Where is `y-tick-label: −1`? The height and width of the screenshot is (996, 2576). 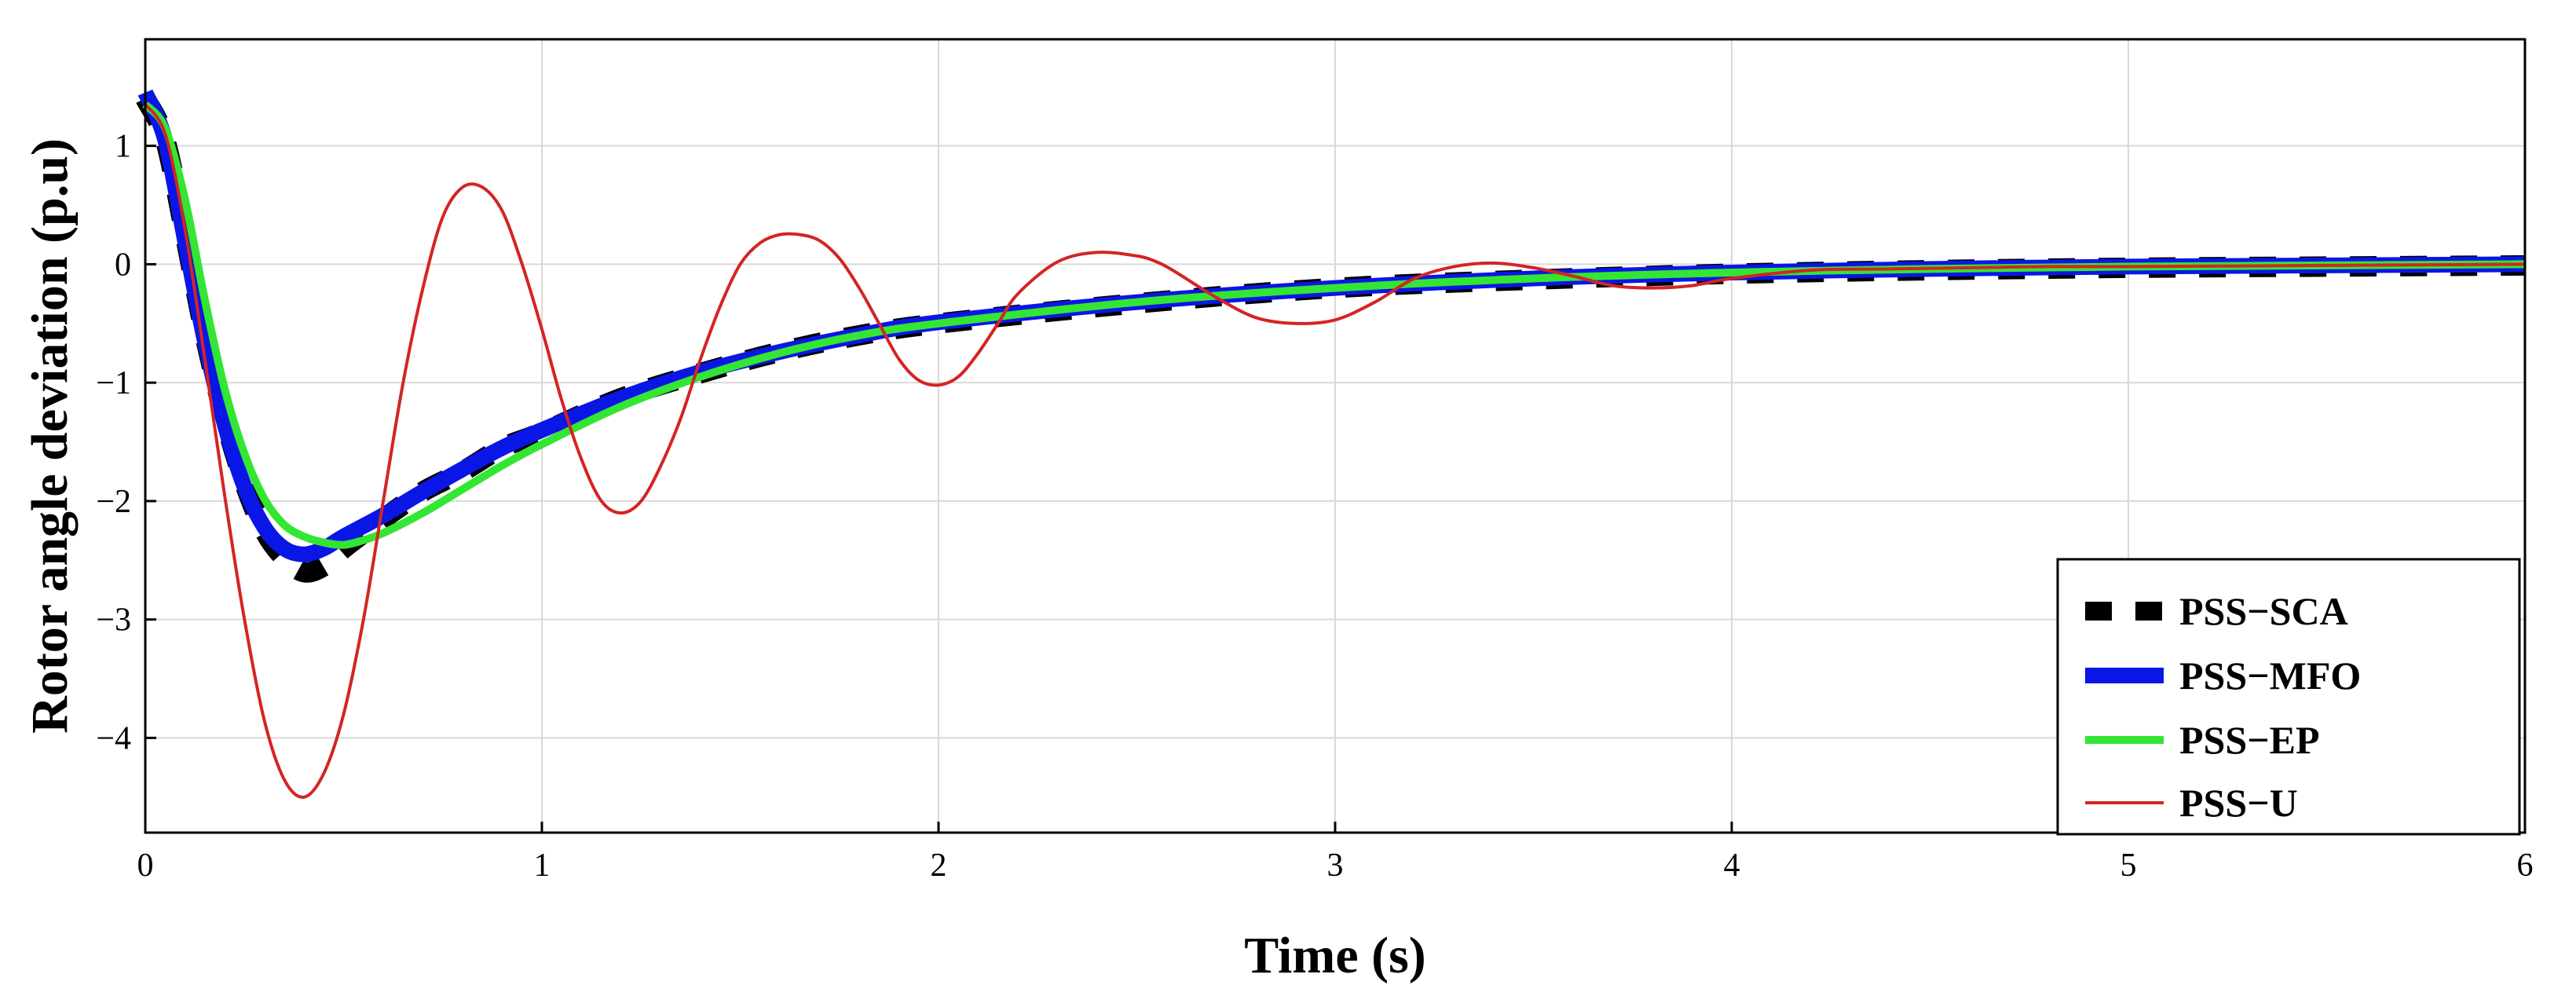
y-tick-label: −1 is located at coordinates (114, 383).